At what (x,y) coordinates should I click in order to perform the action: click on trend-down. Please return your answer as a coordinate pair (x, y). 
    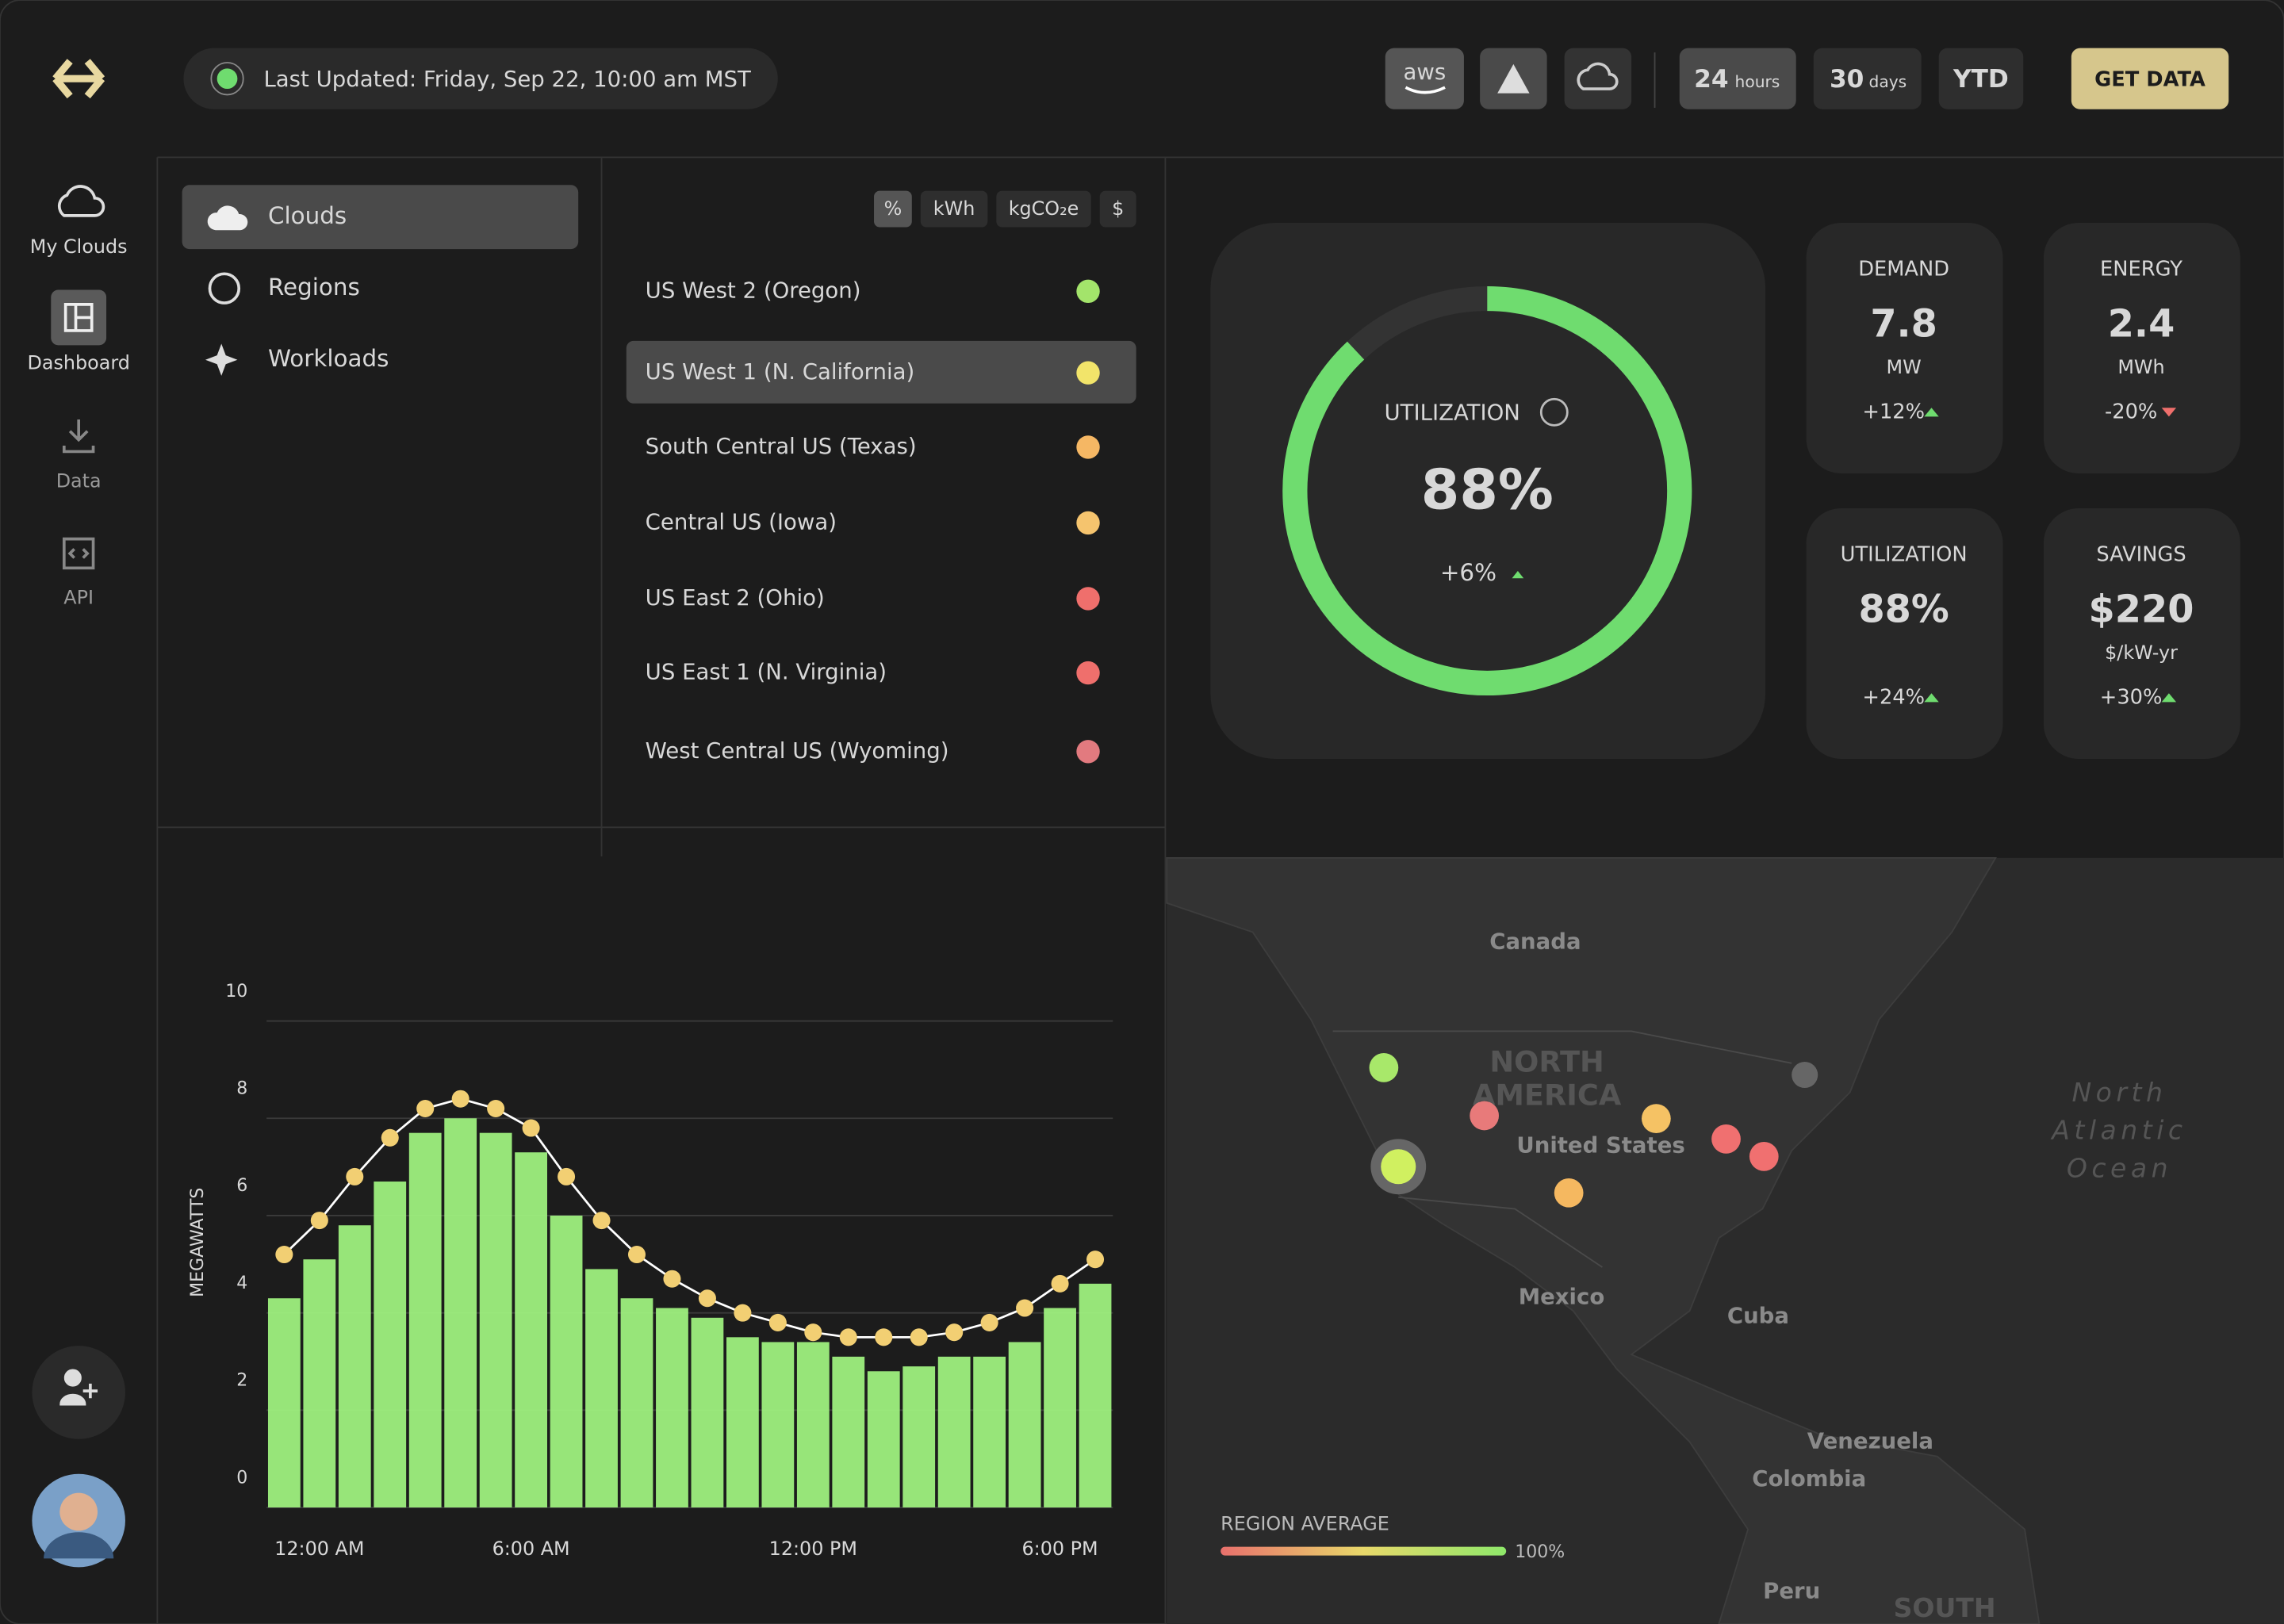
    Looking at the image, I should click on (2169, 413).